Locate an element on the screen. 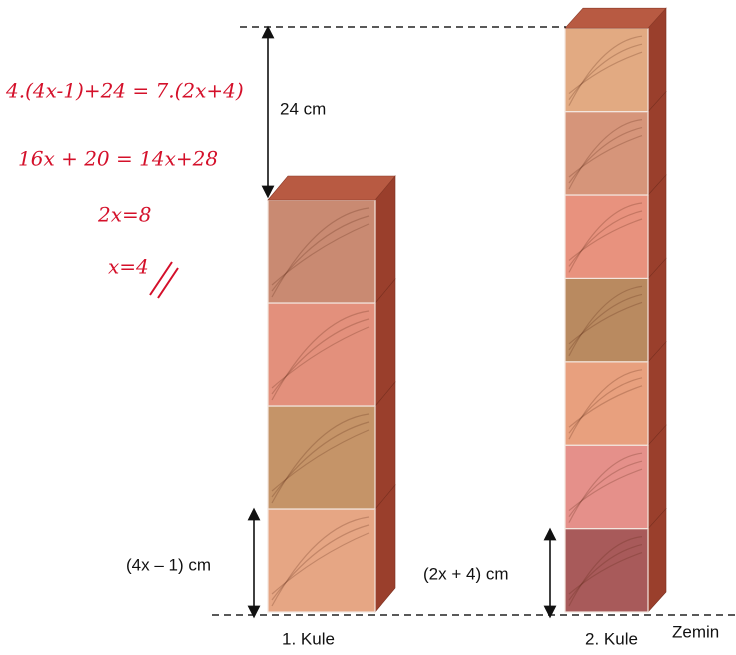 The width and height of the screenshot is (736, 655). tower1-label: 1. Kule is located at coordinates (308, 638).